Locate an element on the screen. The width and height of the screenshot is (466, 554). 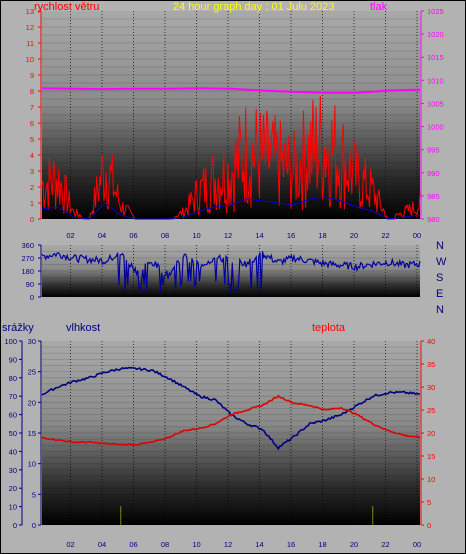
y-tick-label-pressure: 1000 is located at coordinates (435, 127).